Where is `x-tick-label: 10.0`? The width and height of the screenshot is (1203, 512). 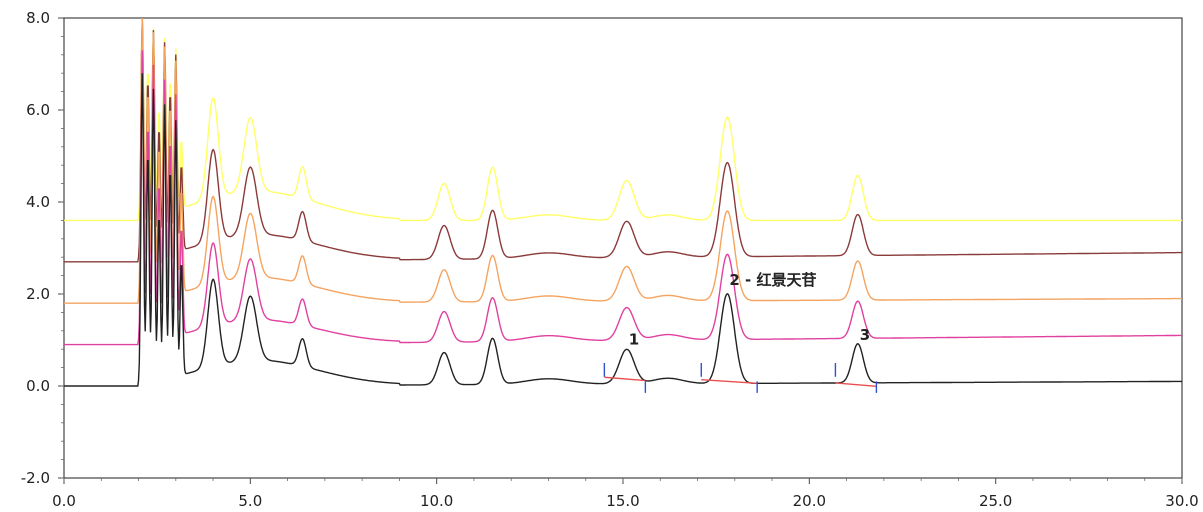 x-tick-label: 10.0 is located at coordinates (436, 501).